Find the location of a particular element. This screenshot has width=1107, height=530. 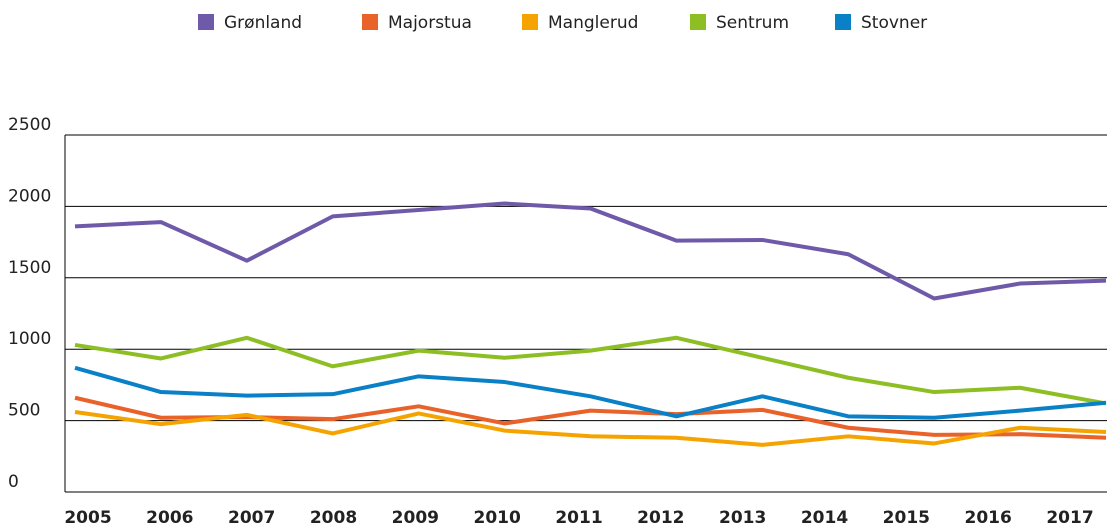

x-tick-label: 2017 is located at coordinates (1069, 517).